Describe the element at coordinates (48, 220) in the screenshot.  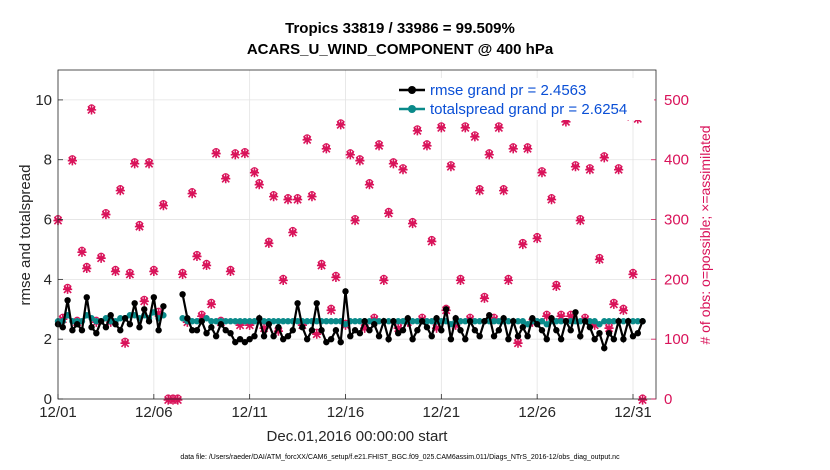
I see `y-tick-label: 6` at that location.